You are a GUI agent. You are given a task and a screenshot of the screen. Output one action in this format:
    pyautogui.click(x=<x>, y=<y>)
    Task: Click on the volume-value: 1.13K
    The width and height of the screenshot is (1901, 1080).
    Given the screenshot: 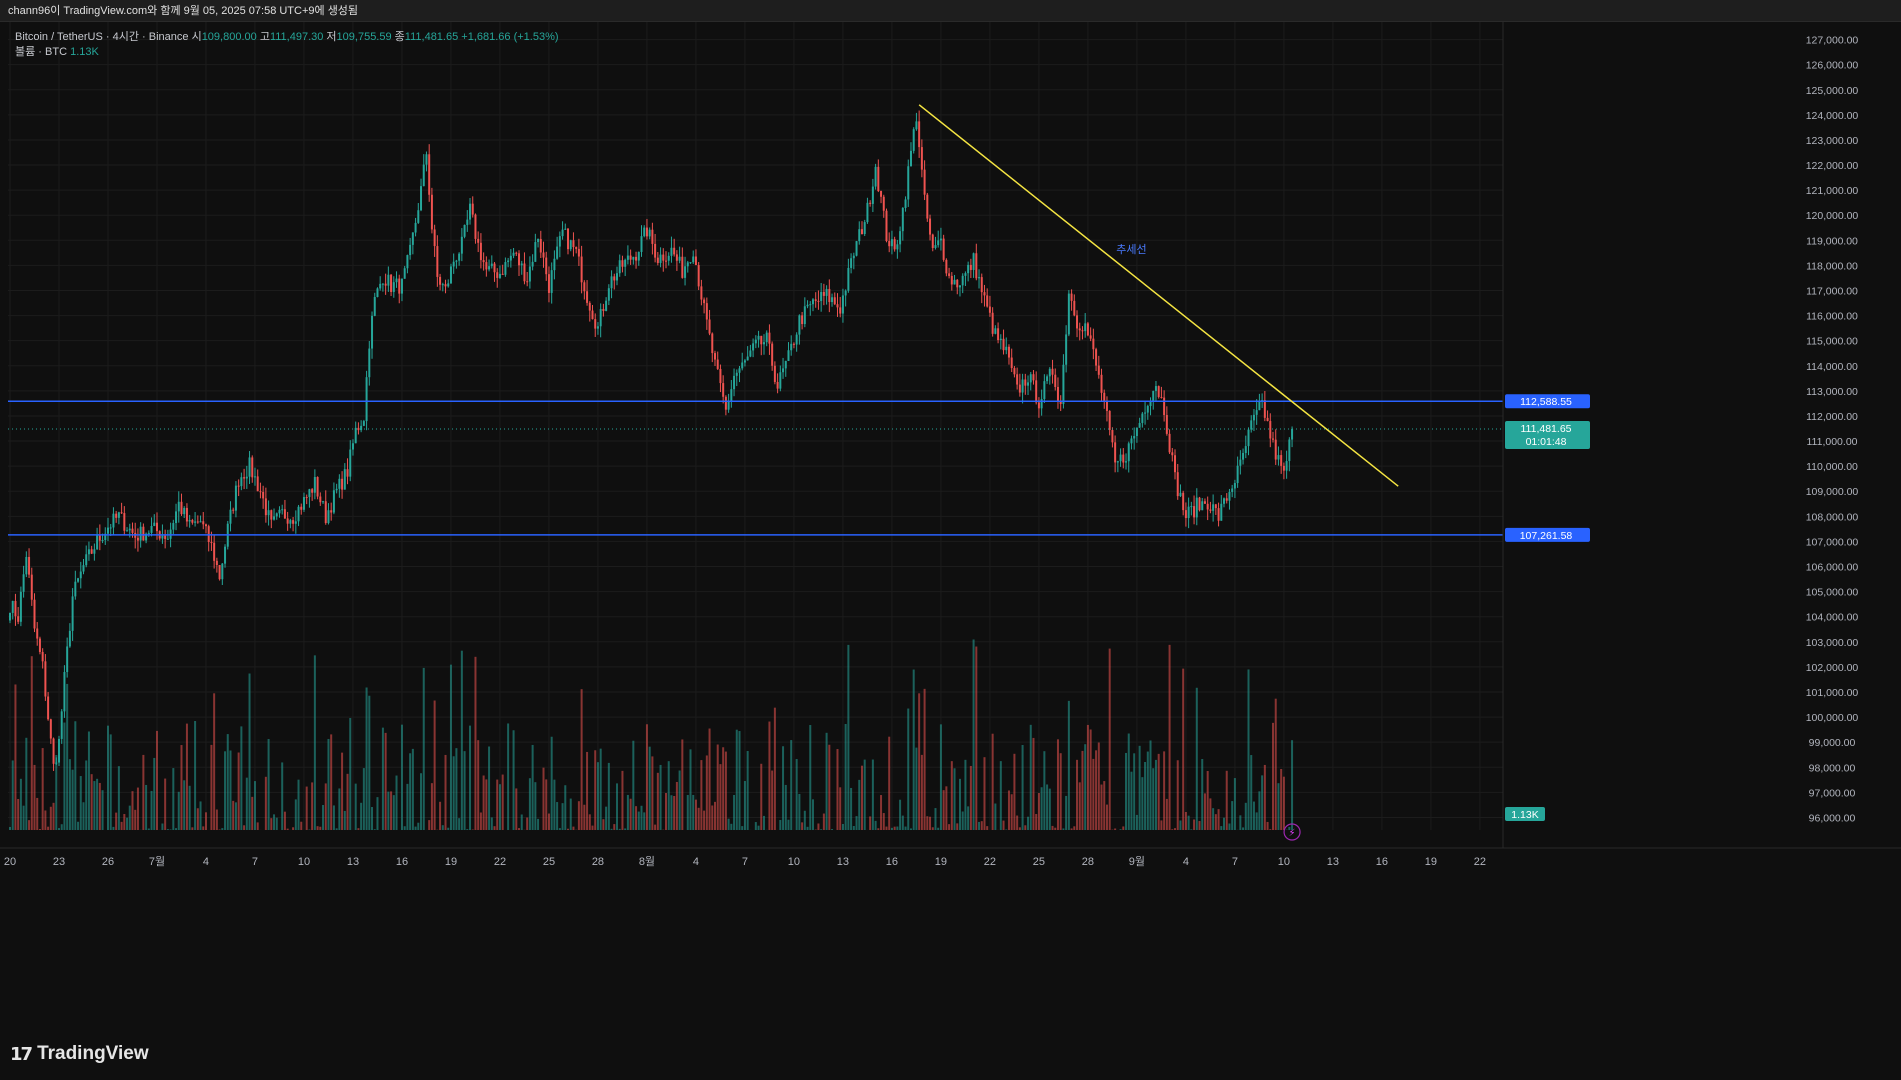 What is the action you would take?
    pyautogui.click(x=84, y=52)
    